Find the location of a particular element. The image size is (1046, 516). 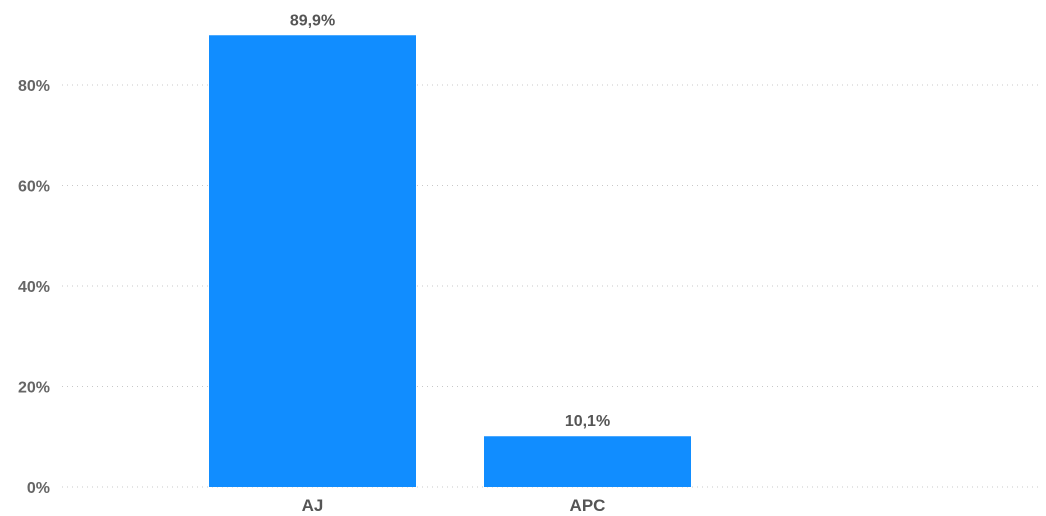

x-axis: AJ APC is located at coordinates (454, 505).